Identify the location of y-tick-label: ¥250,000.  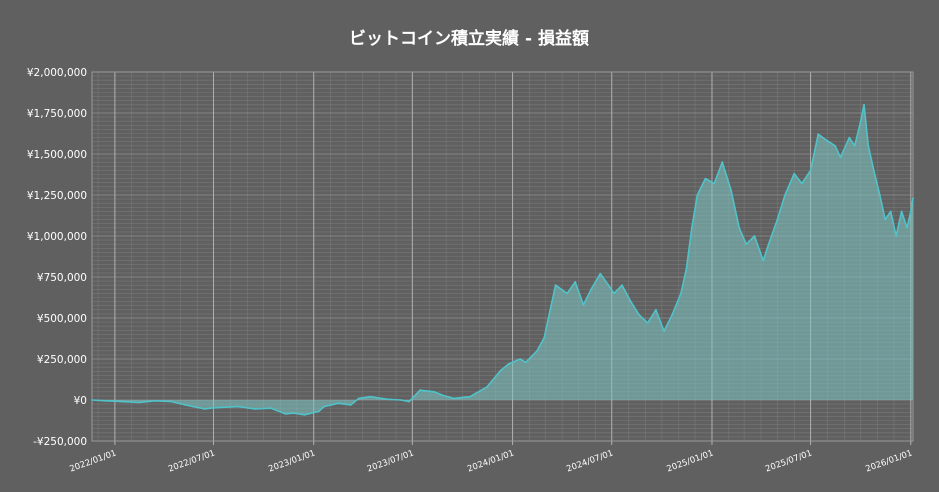
(62, 360).